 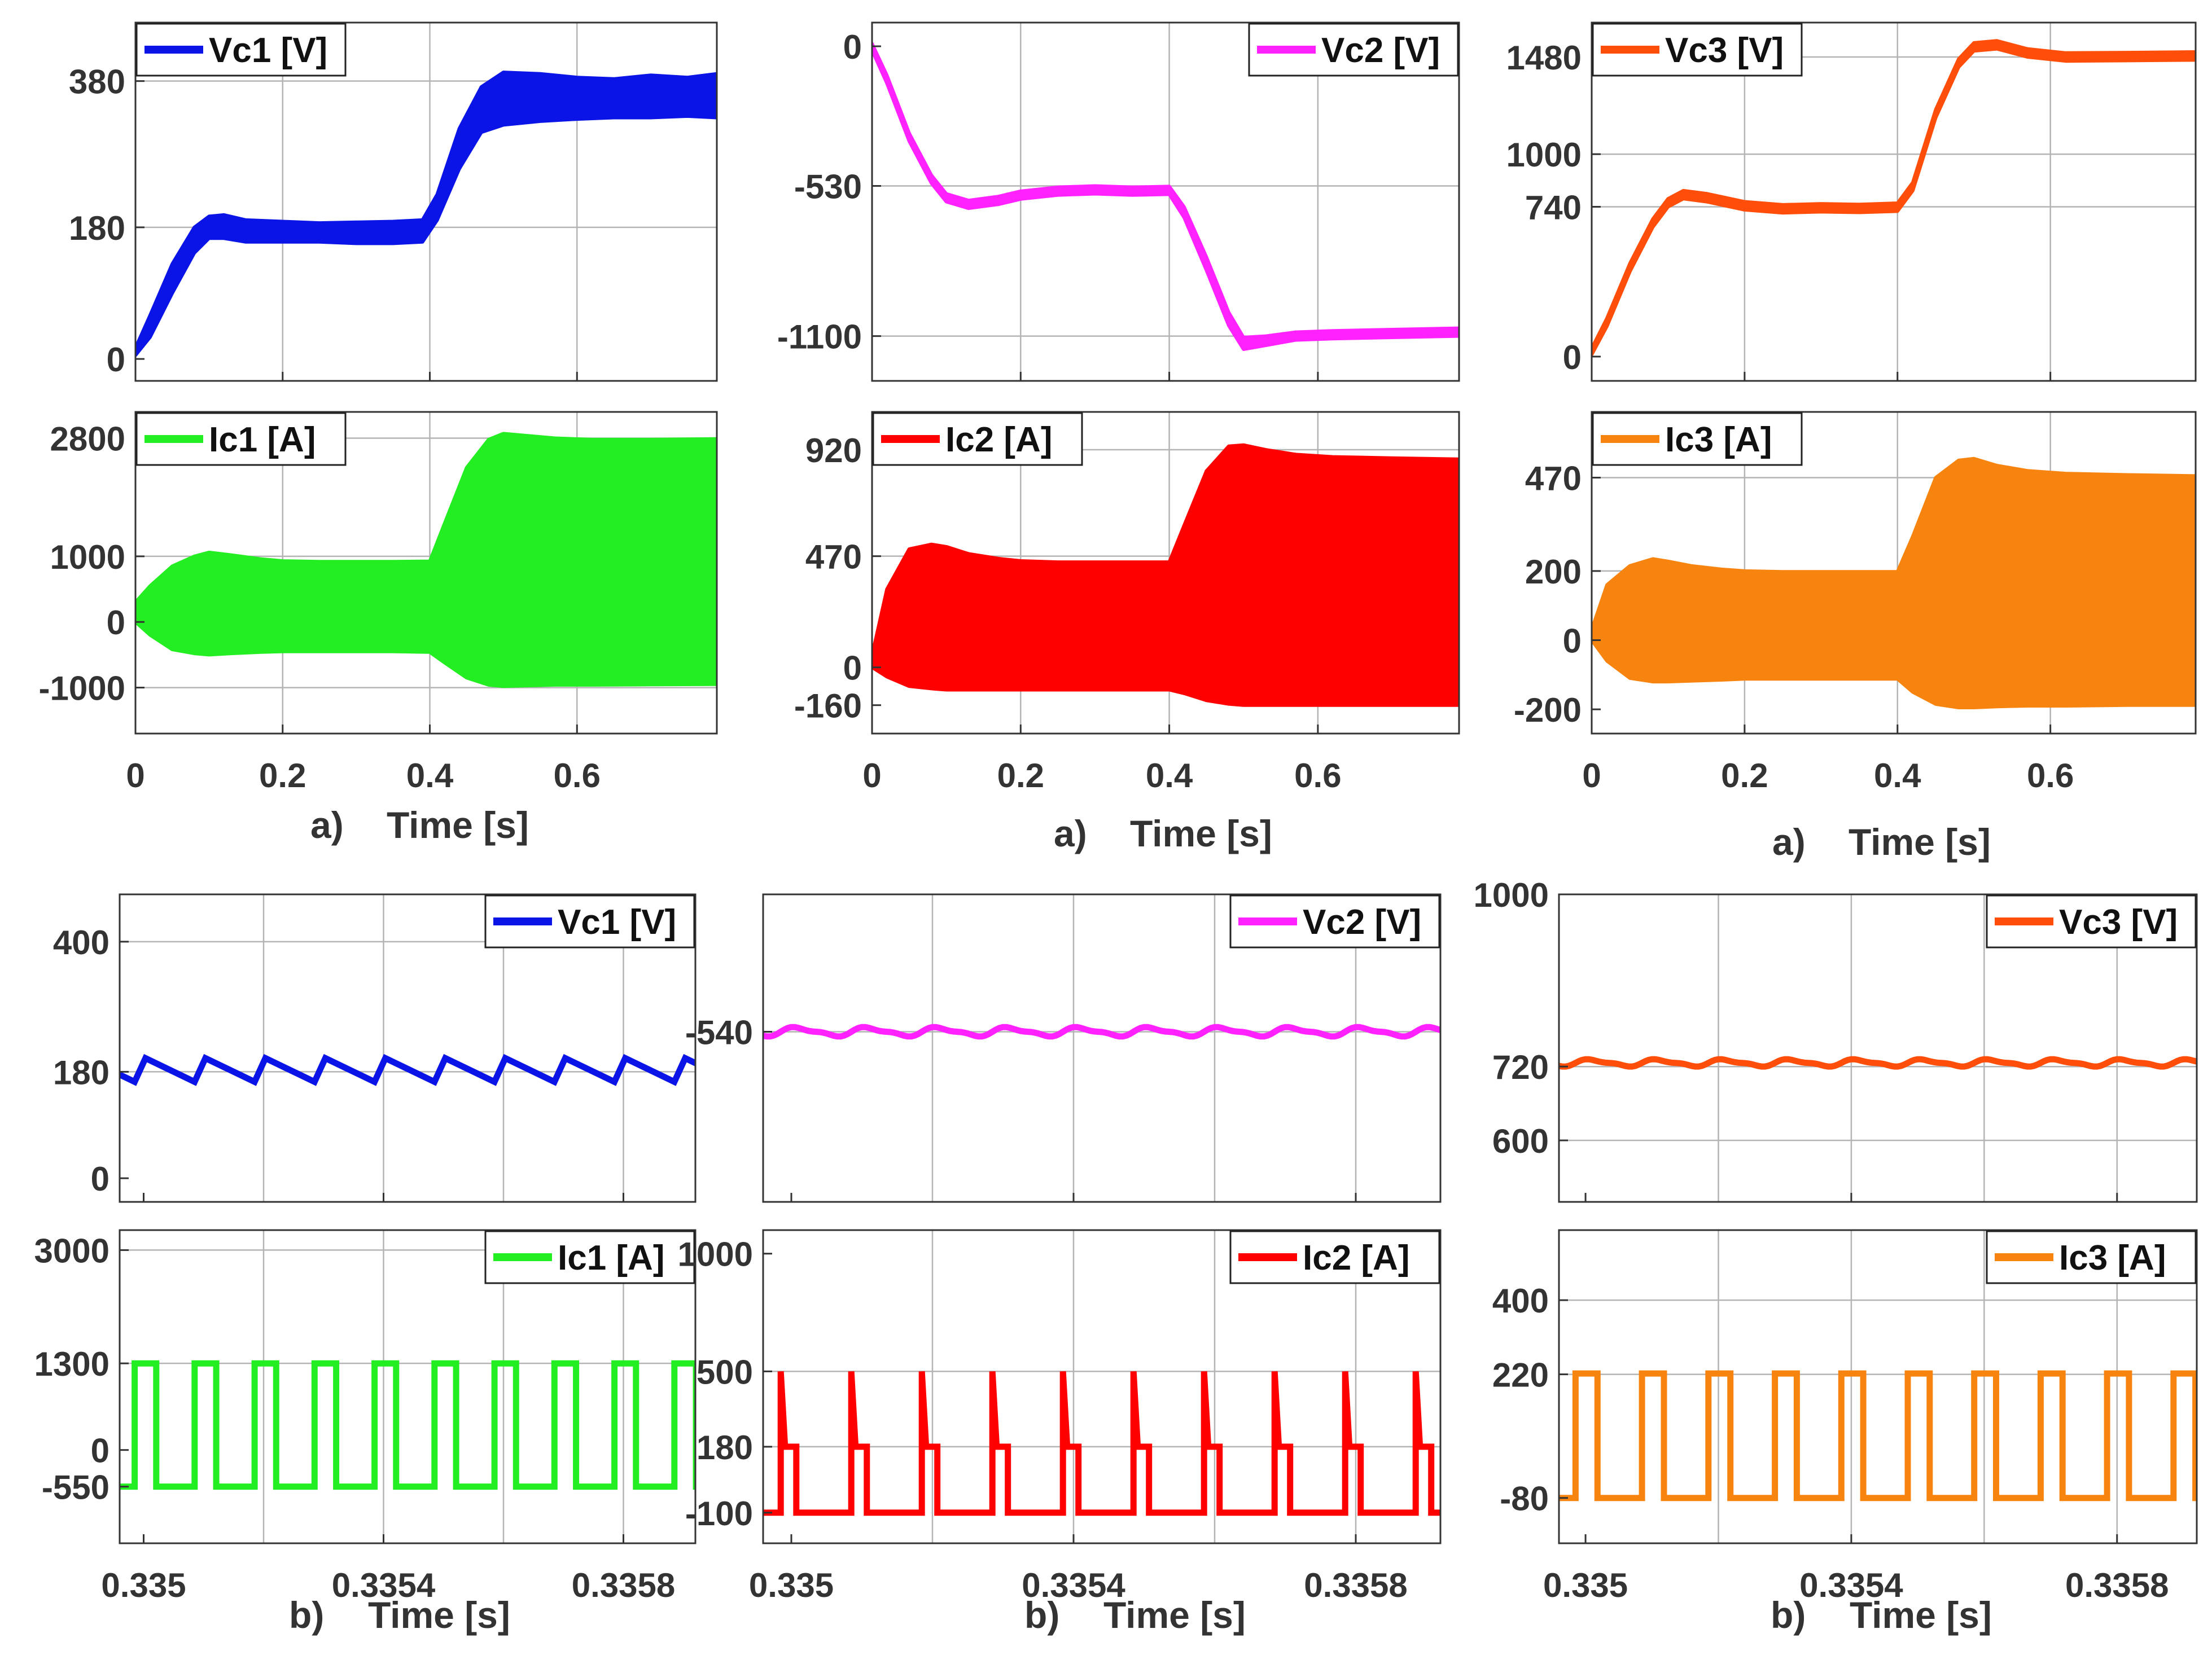 What do you see at coordinates (282, 776) in the screenshot?
I see `xtick-label: 0.2` at bounding box center [282, 776].